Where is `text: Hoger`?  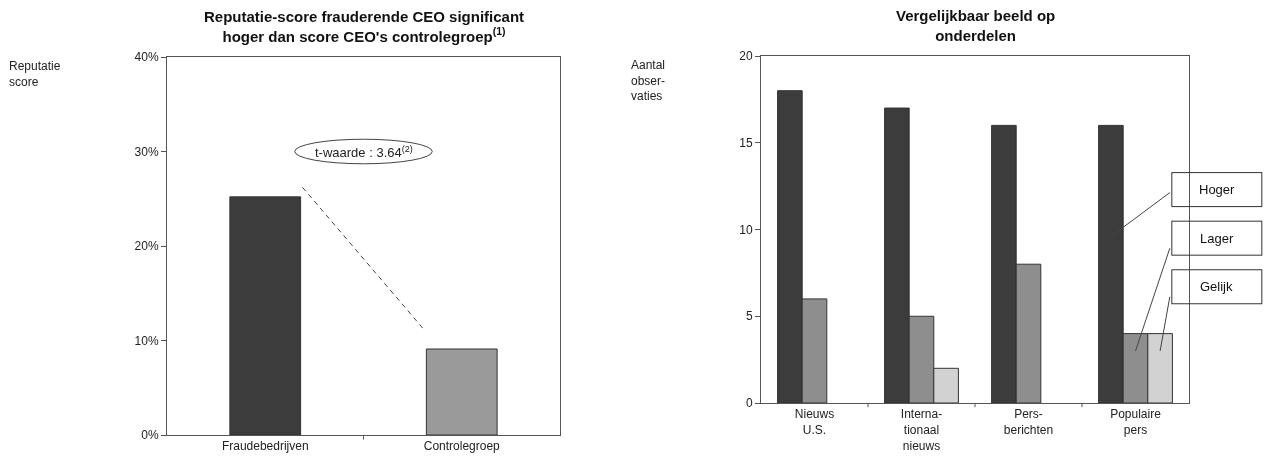
text: Hoger is located at coordinates (1217, 189).